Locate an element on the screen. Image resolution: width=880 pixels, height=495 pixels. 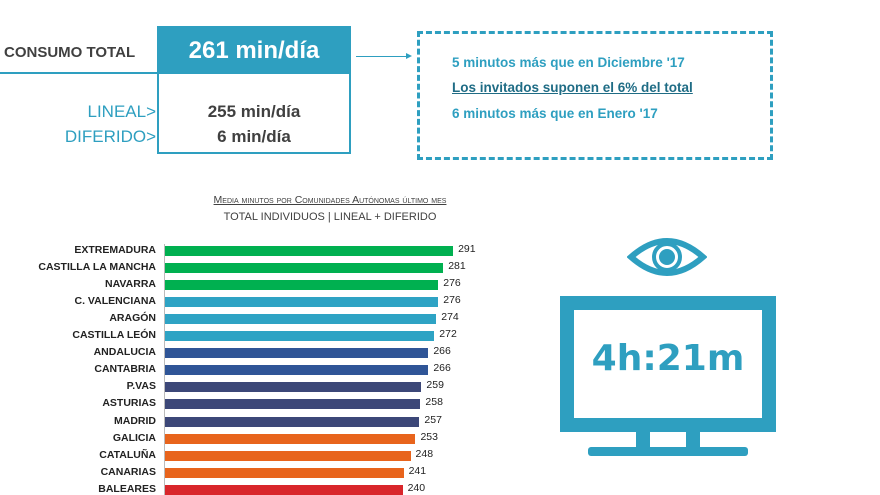
diferido-value: 6 min/día is located at coordinates (254, 136).